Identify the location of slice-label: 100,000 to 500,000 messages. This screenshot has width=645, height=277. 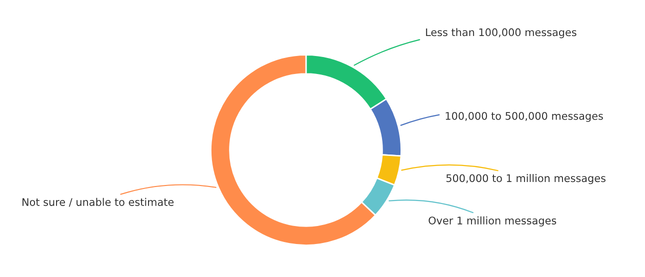
(524, 117).